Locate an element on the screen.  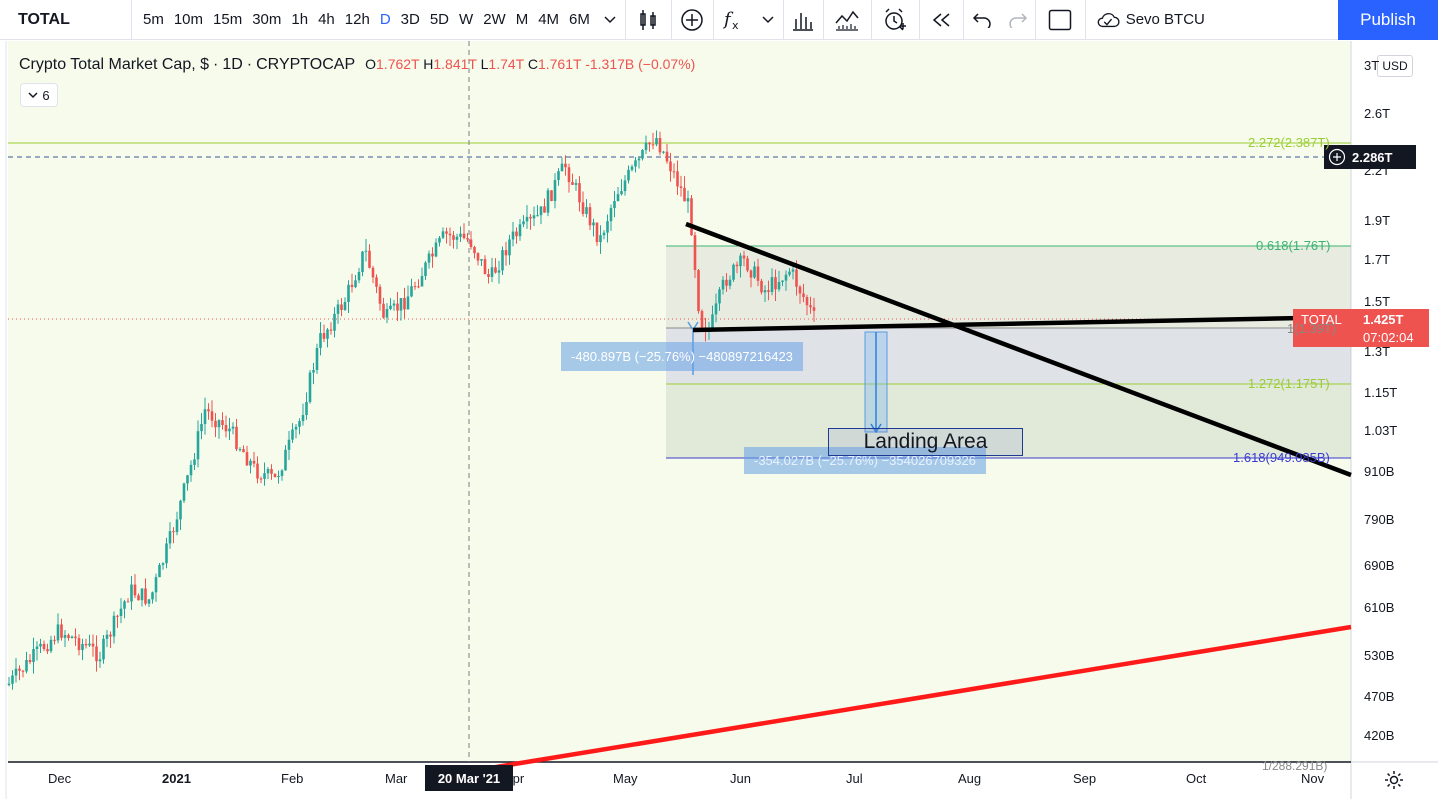
publish-button: Publish is located at coordinates (1388, 20).